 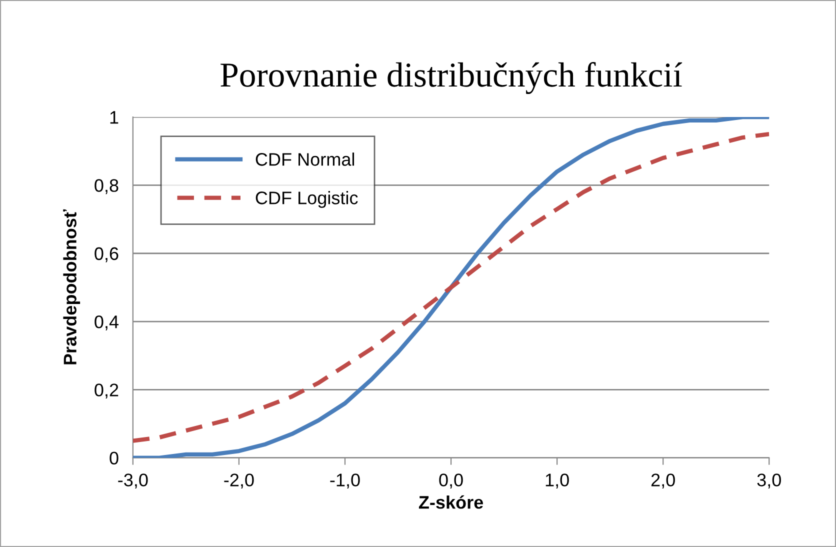 I want to click on y-tick-label: 0,8, so click(x=106, y=186).